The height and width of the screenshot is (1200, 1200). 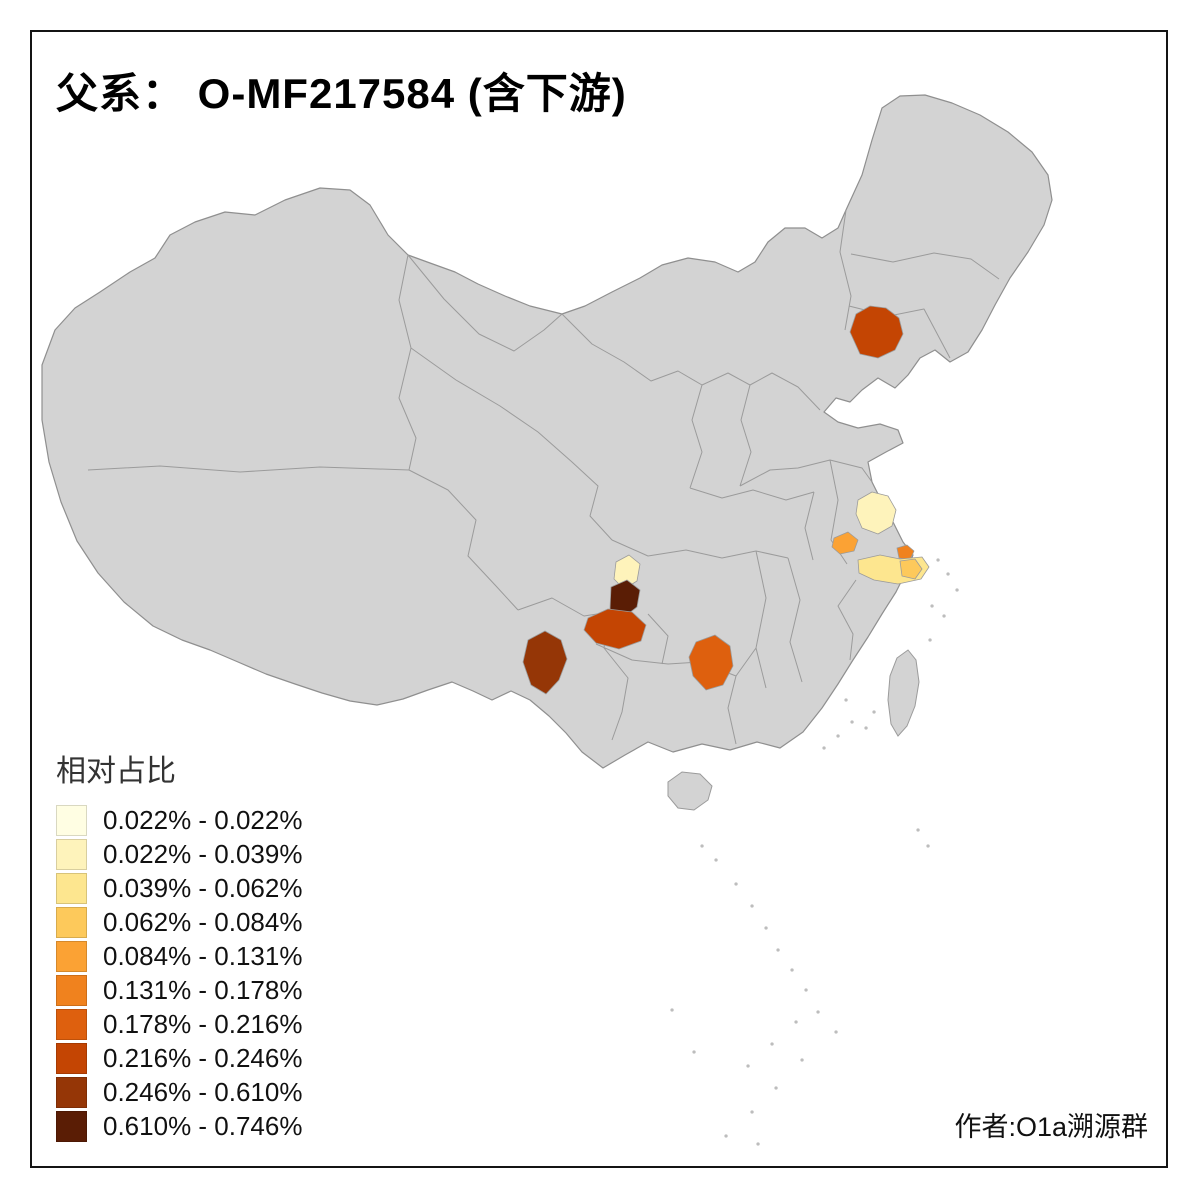 I want to click on region-central-jiangsu, so click(x=876, y=513).